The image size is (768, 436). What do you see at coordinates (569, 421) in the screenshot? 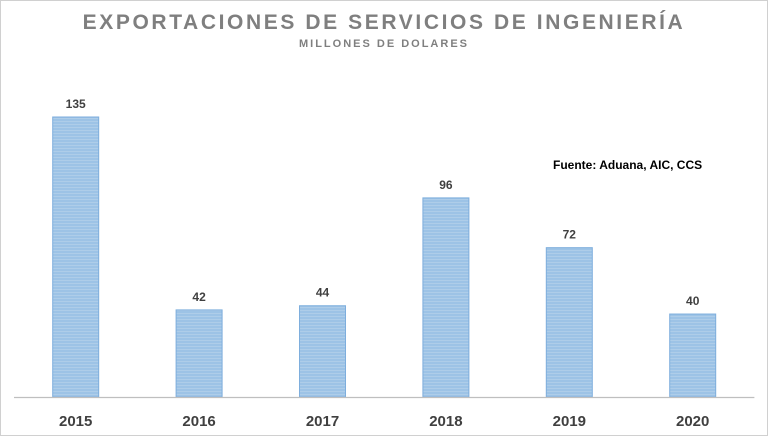
I see `x-tick-label-2019: 2019` at bounding box center [569, 421].